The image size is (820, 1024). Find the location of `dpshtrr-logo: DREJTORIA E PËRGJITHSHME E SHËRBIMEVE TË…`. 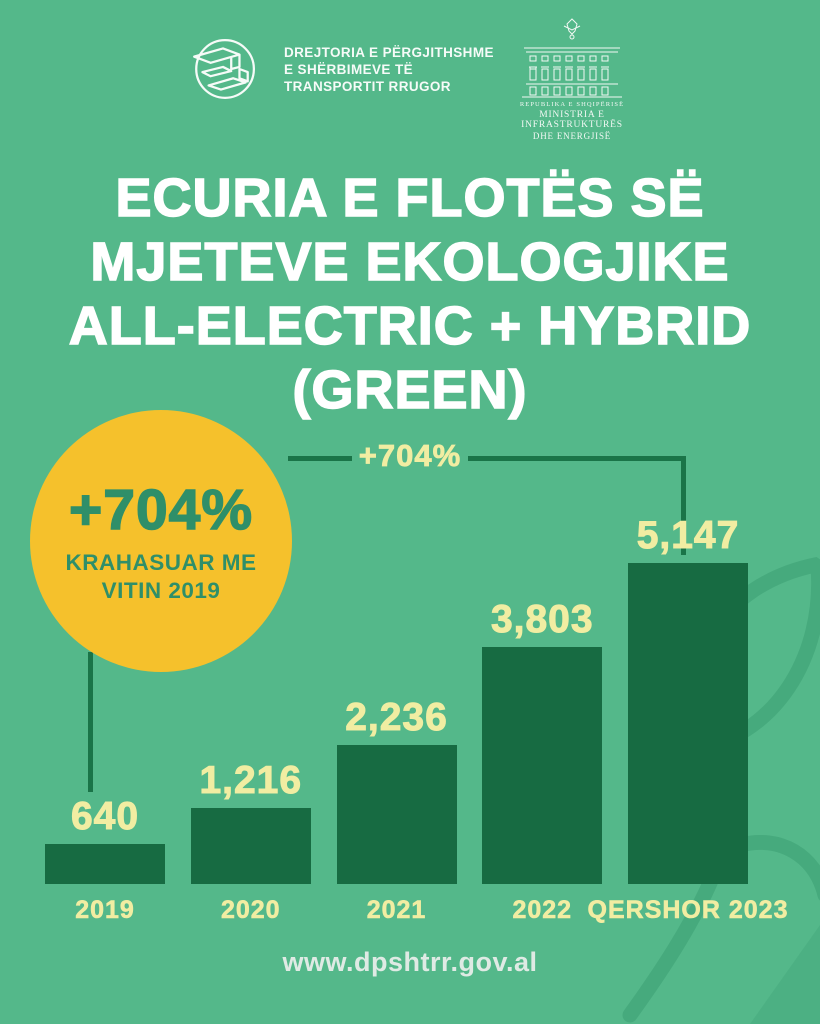

dpshtrr-logo: DREJTORIA E PËRGJITHSHME E SHËRBIMEVE TË… is located at coordinates (341, 69).